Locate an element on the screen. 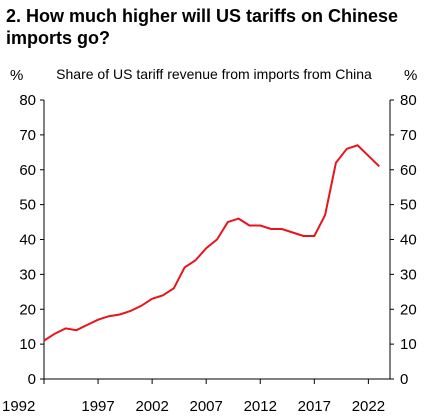 Image resolution: width=431 pixels, height=416 pixels. right-y-tick-label: 80 is located at coordinates (408, 100).